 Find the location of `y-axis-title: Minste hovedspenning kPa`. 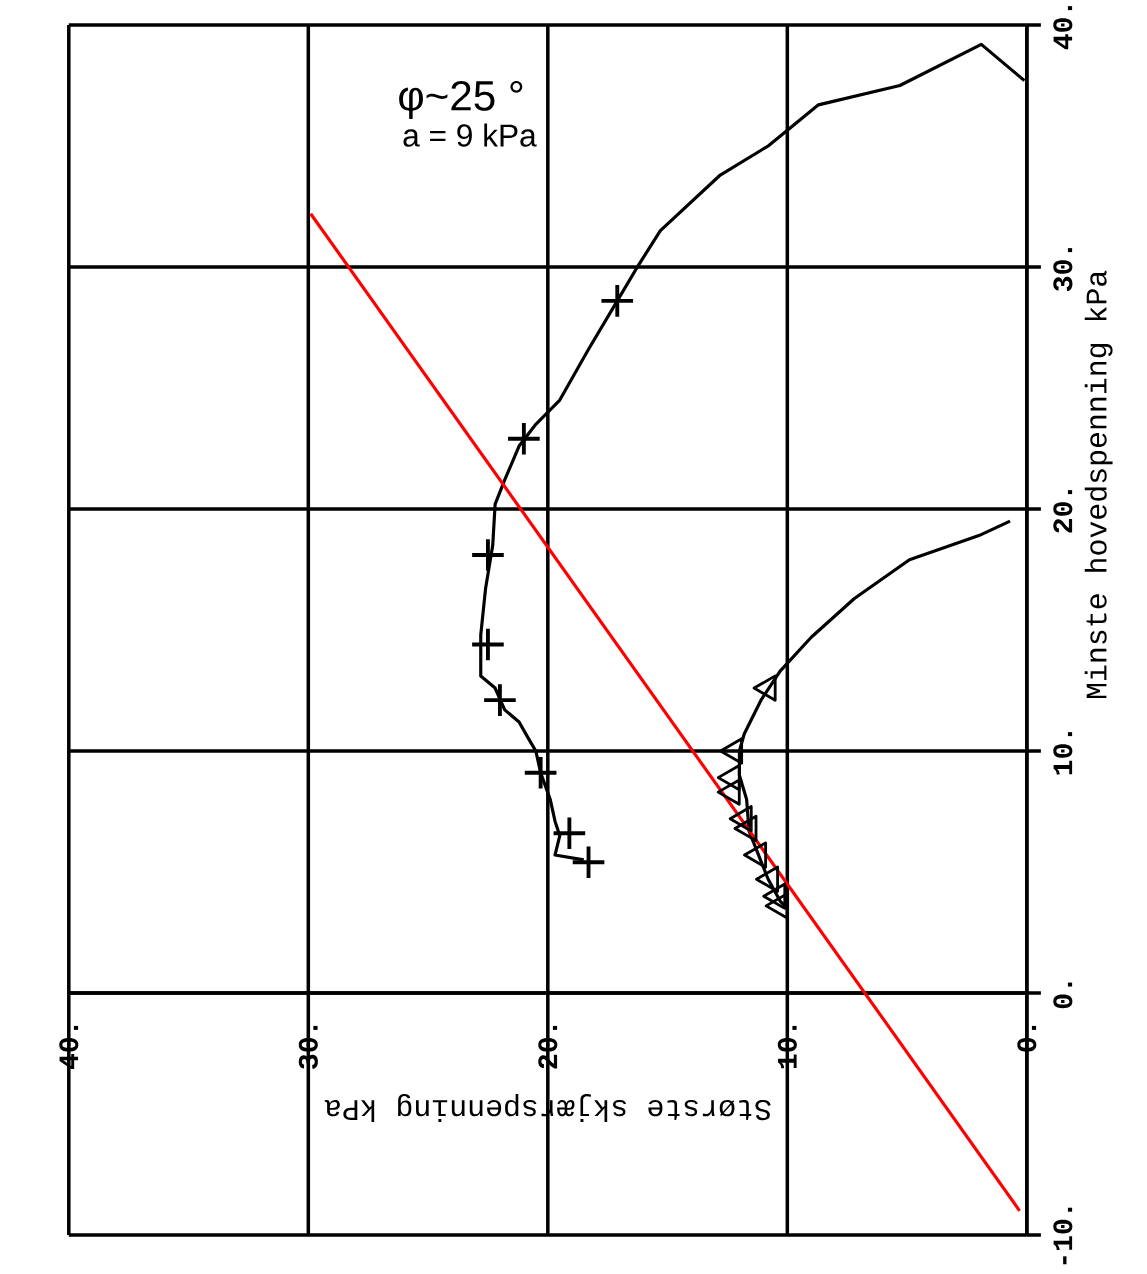

y-axis-title: Minste hovedspenning kPa is located at coordinates (1098, 484).